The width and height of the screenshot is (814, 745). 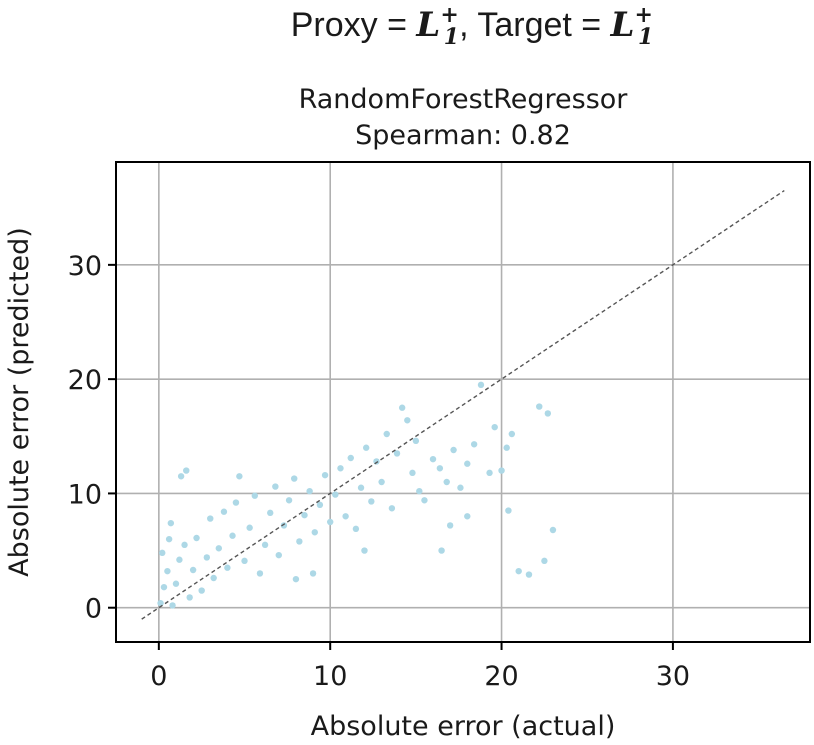 What do you see at coordinates (19, 402) in the screenshot?
I see `y-axis-label: Absolute error (predicted)` at bounding box center [19, 402].